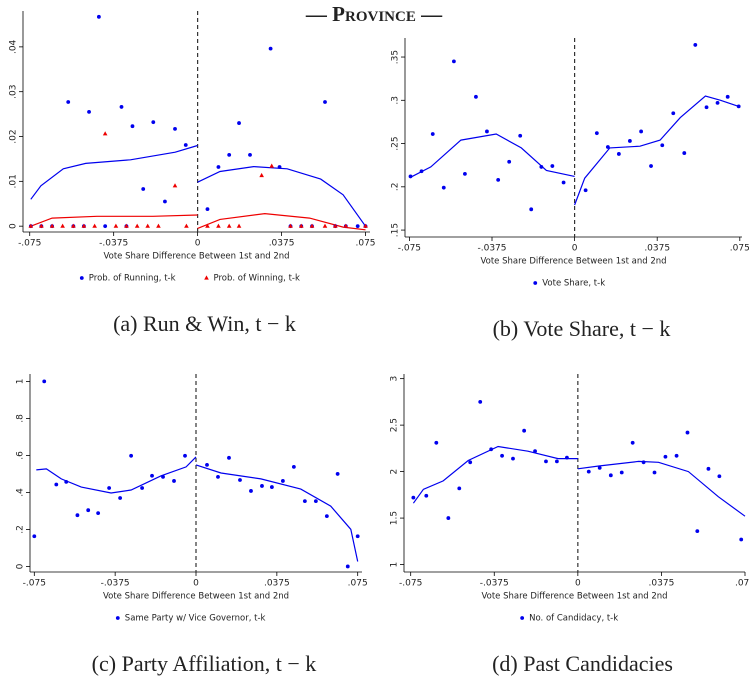 Image resolution: width=749 pixels, height=685 pixels. Describe the element at coordinates (582, 328) in the screenshot. I see `panel-caption: (b) Vote Share, t − k` at that location.